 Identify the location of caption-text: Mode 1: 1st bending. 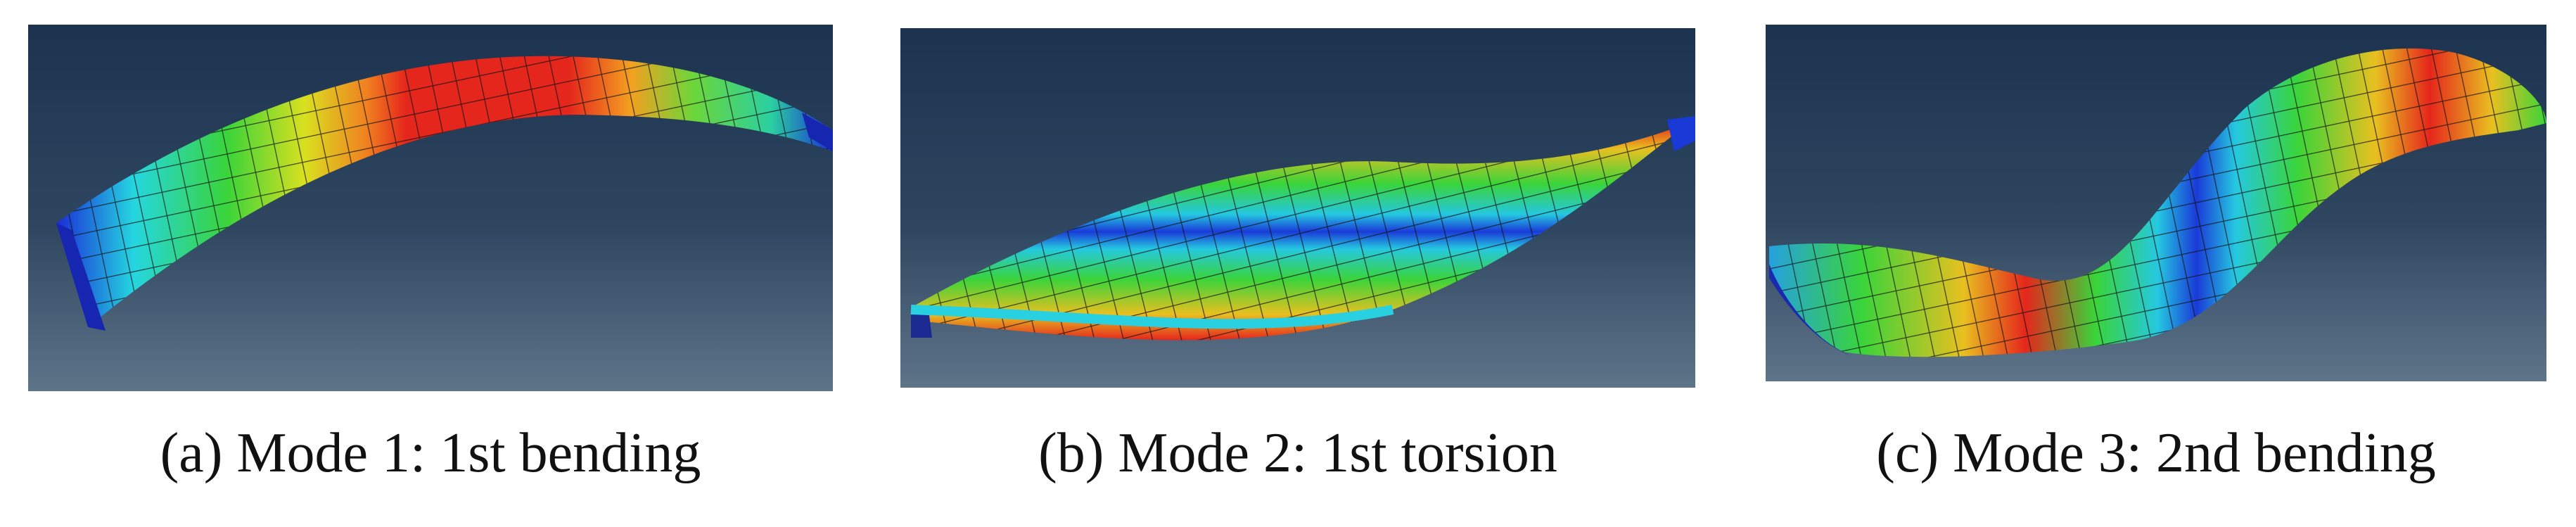
(468, 453).